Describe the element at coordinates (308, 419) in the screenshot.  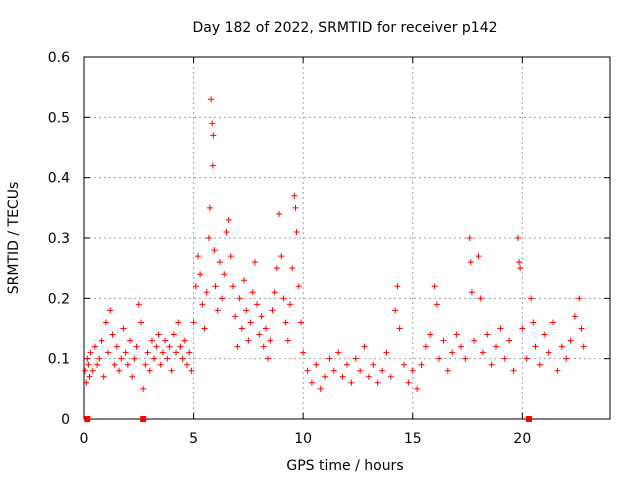
I see `gap-markers` at that location.